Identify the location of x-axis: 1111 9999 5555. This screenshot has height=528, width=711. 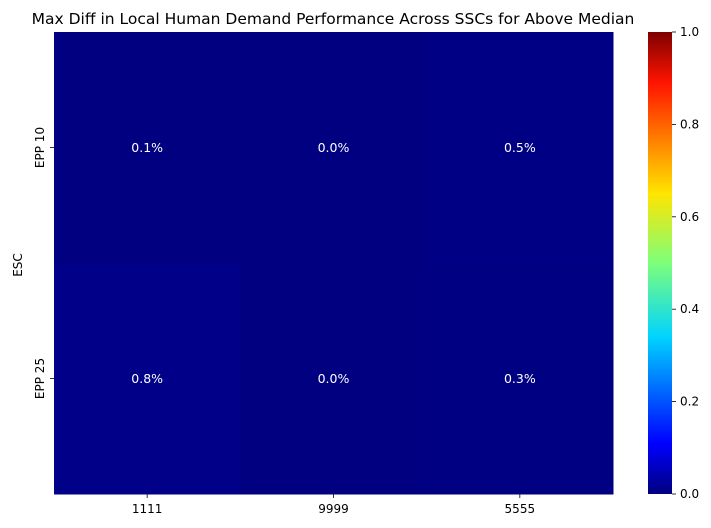
(333, 505).